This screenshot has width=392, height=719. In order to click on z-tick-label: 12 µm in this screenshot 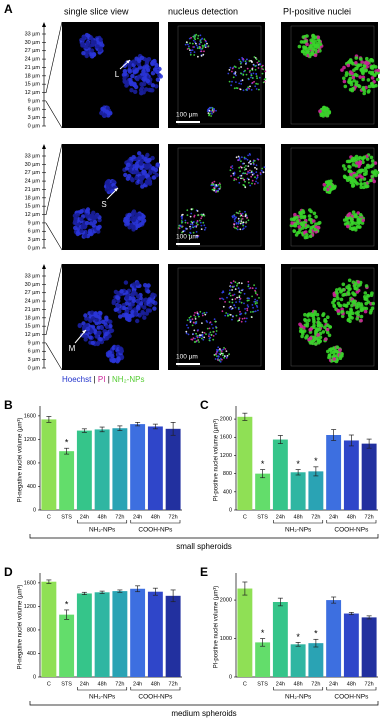, I will do `click(33, 335)`.